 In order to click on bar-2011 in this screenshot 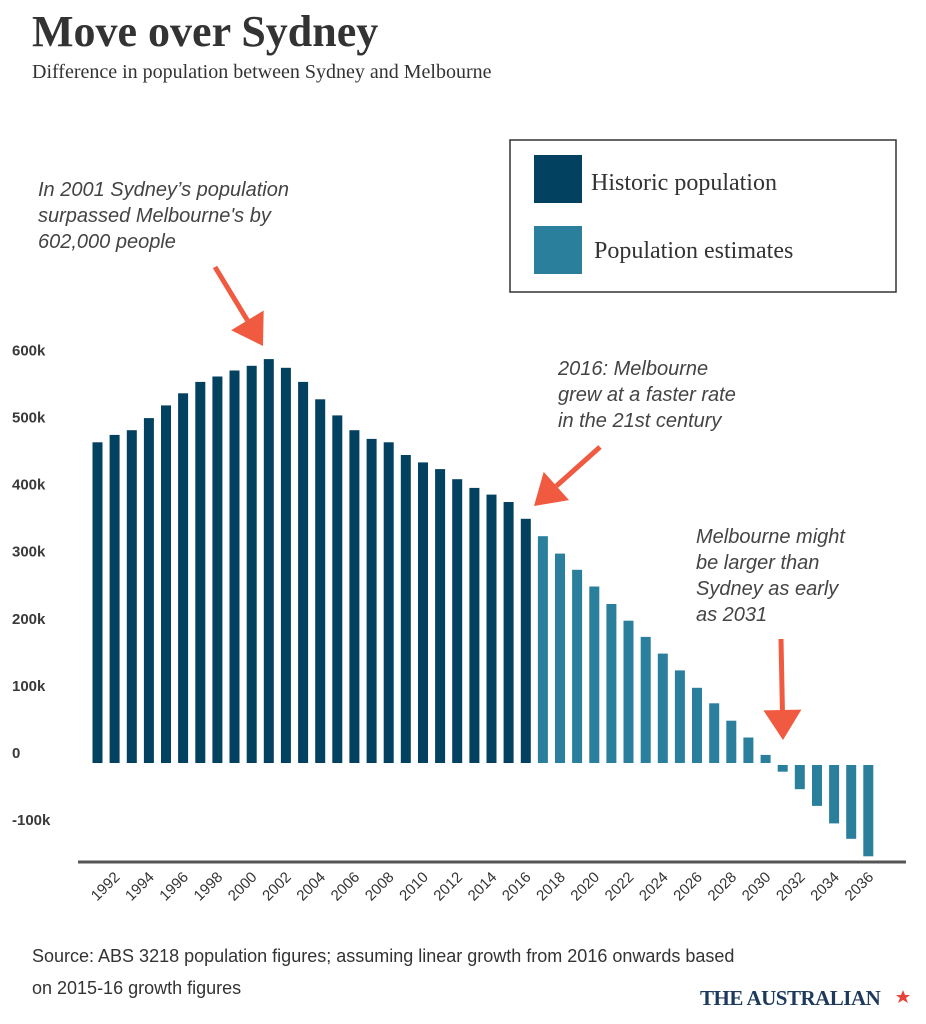, I will do `click(440, 616)`.